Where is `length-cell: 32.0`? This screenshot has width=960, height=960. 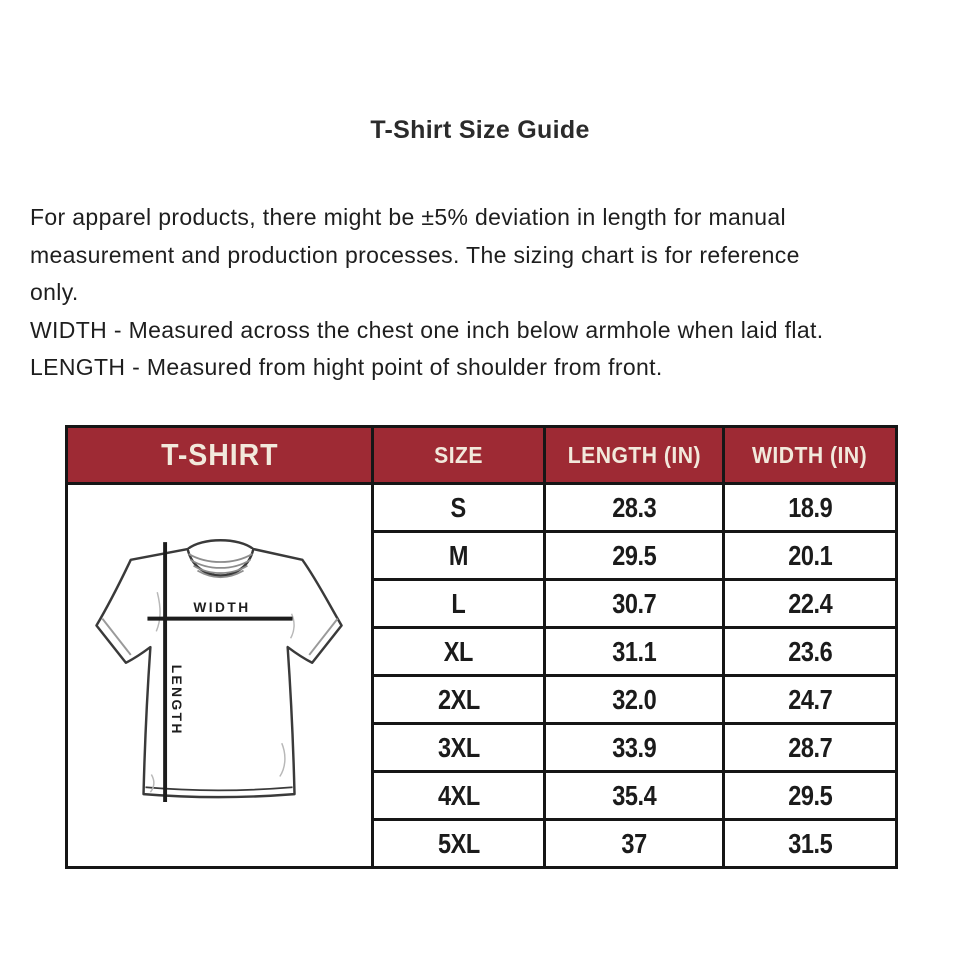
length-cell: 32.0 is located at coordinates (634, 699).